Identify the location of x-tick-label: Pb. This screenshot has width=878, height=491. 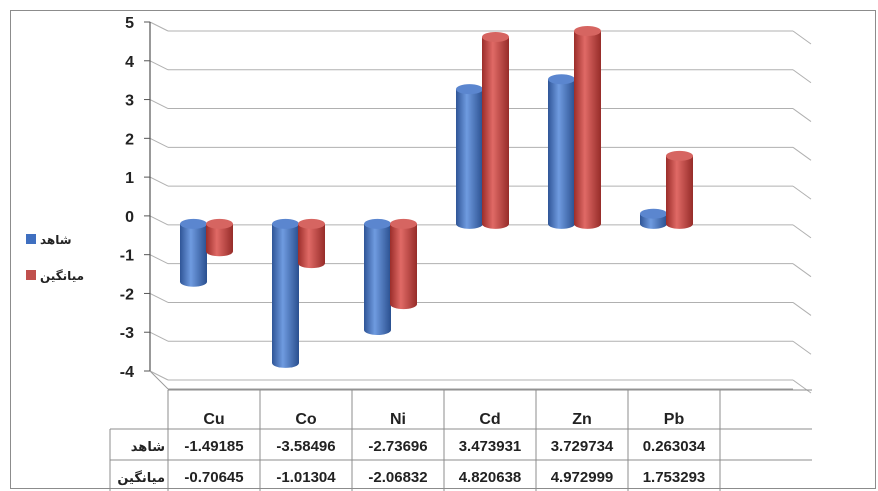
(674, 419).